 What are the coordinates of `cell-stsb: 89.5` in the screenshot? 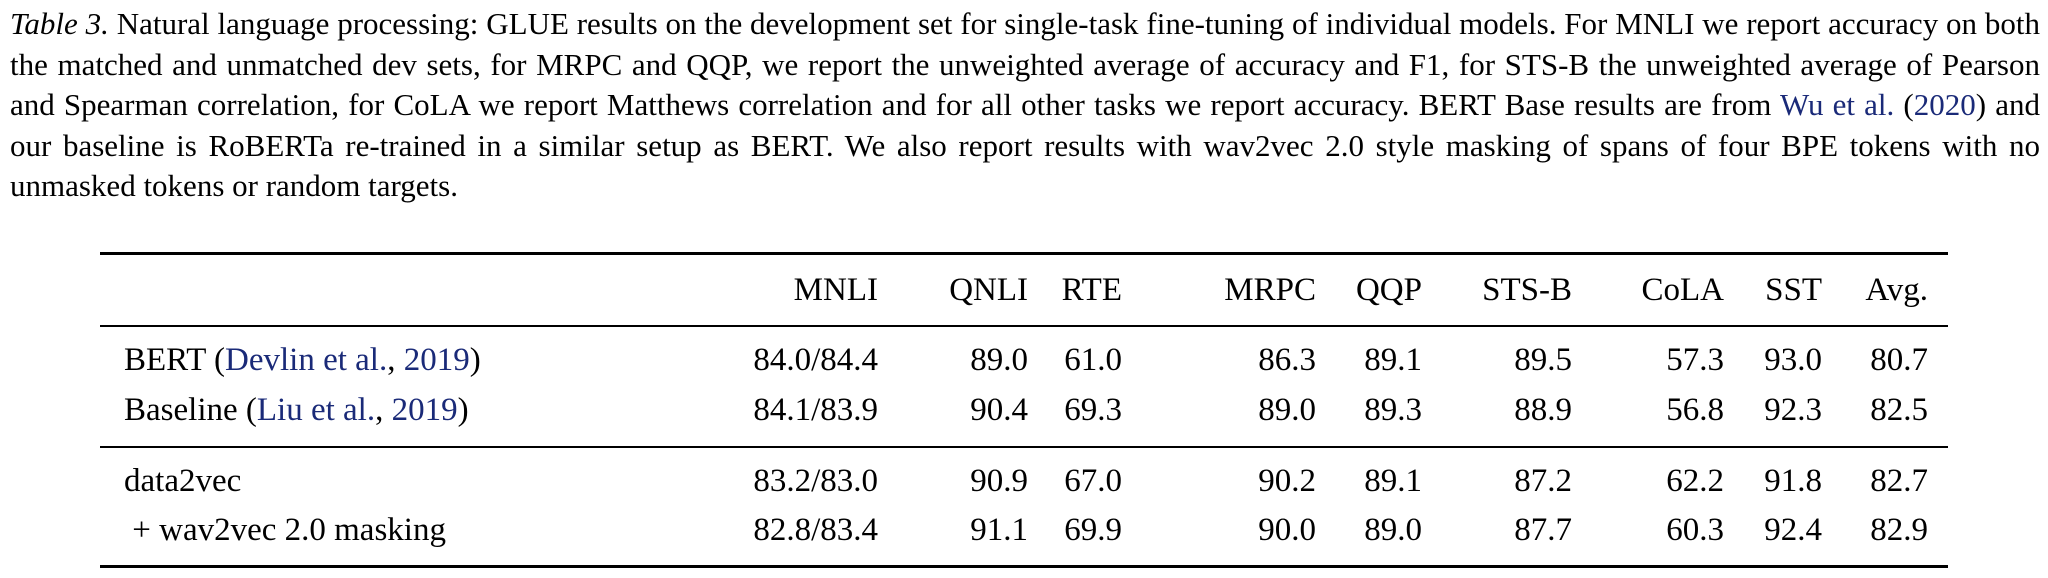 It's located at (1543, 360).